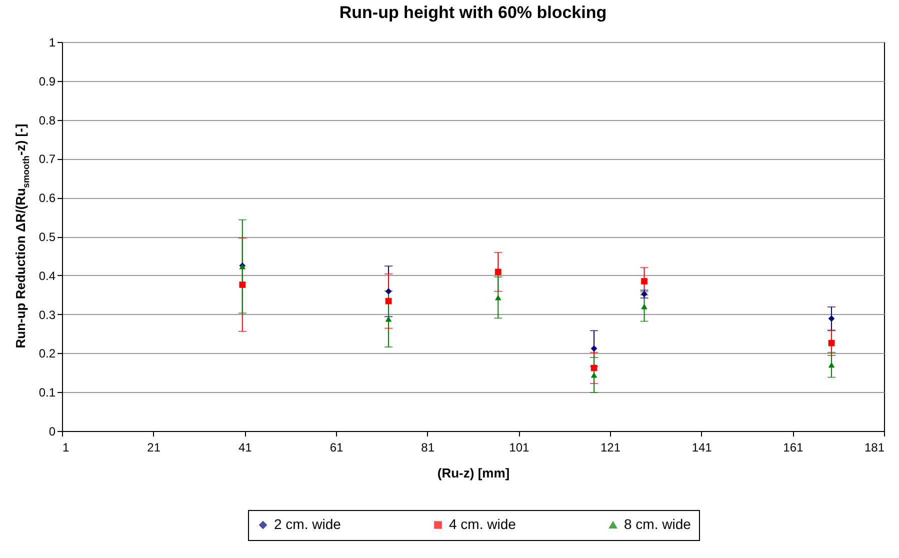 The image size is (899, 558). Describe the element at coordinates (473, 12) in the screenshot. I see `chart-title: Run-up height with 60% blocking` at that location.